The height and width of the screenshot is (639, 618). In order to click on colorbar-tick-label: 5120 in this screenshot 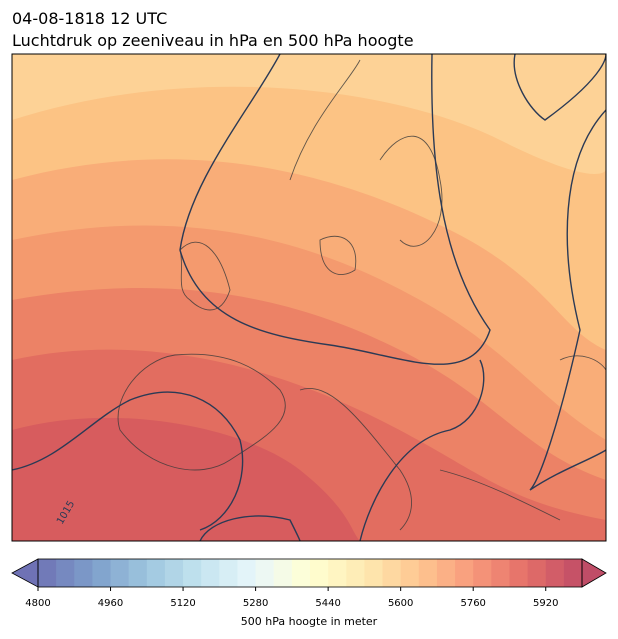, I will do `click(182, 603)`.